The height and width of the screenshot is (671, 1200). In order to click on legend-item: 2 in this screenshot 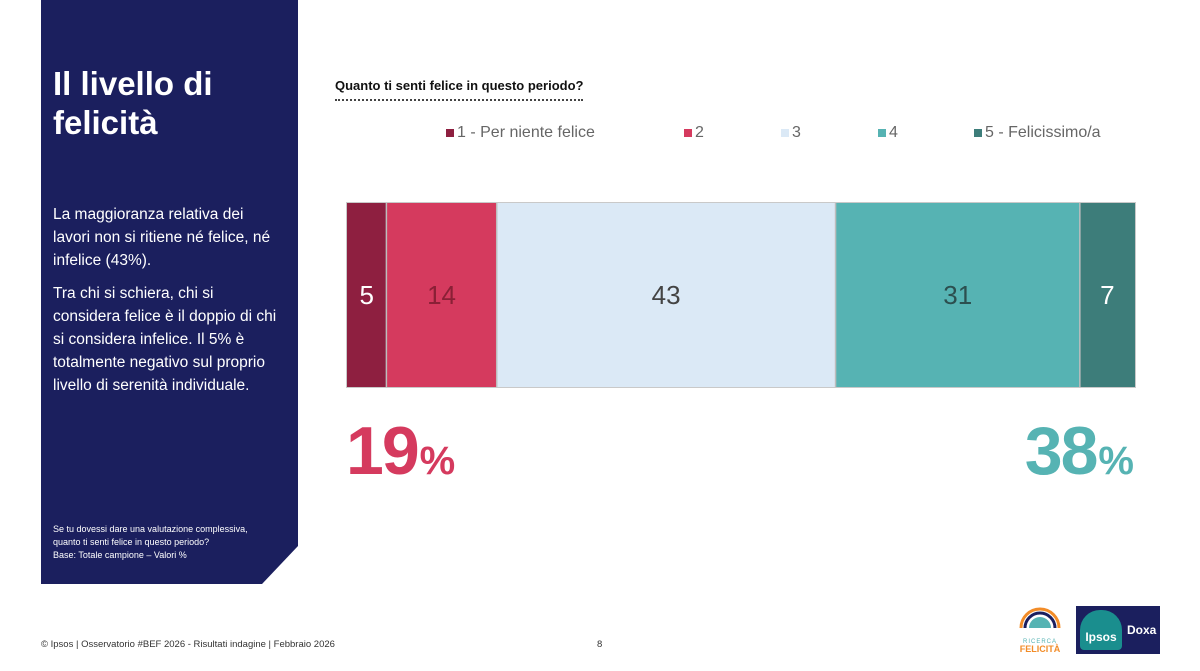, I will do `click(694, 133)`.